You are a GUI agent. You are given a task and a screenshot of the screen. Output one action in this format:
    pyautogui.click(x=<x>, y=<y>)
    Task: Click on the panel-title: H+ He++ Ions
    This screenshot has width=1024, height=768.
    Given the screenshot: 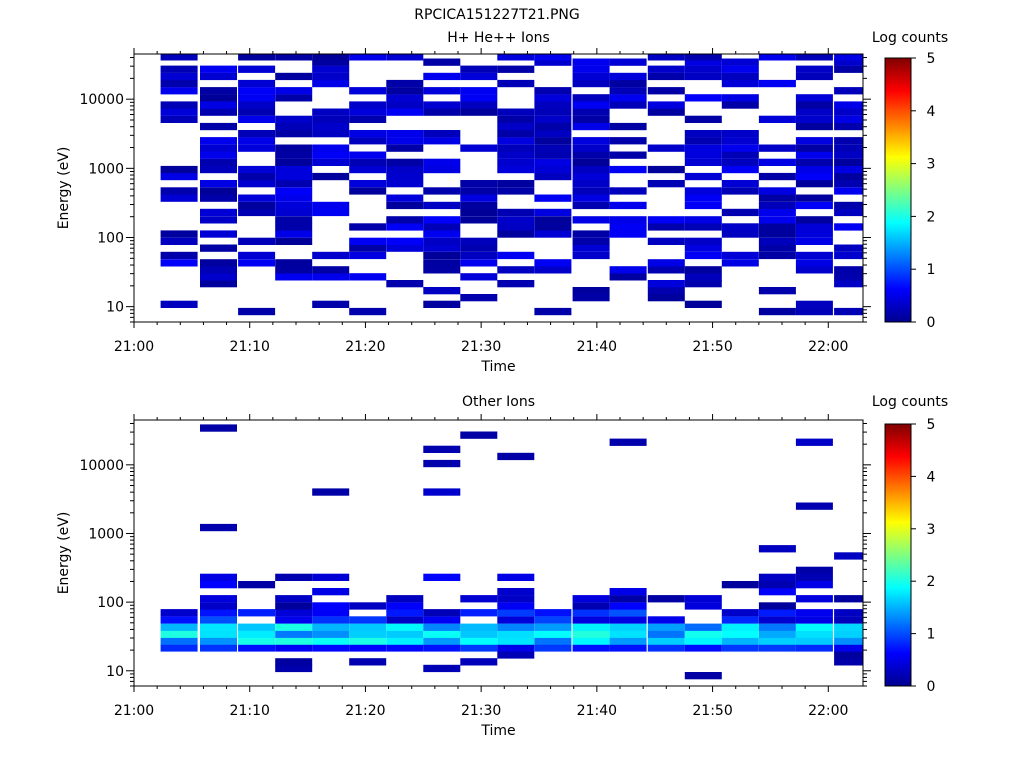 What is the action you would take?
    pyautogui.click(x=498, y=38)
    